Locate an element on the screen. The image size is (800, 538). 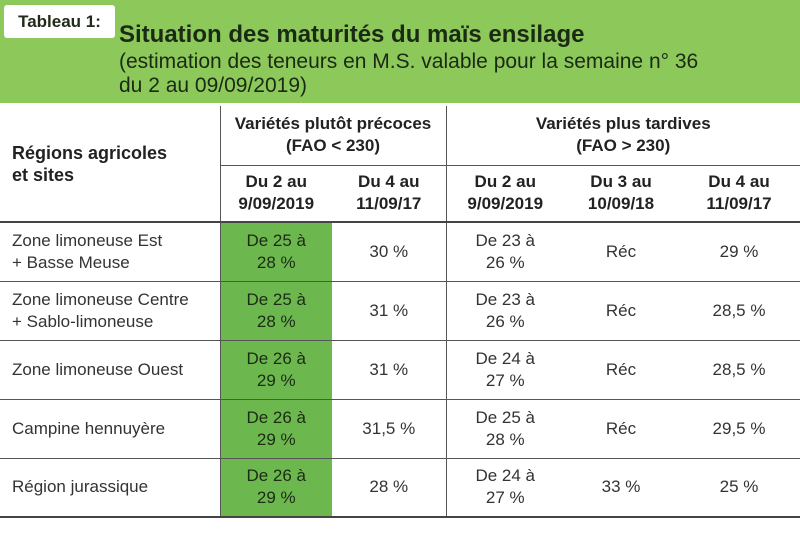
value-cell: 28 % is located at coordinates (389, 488).